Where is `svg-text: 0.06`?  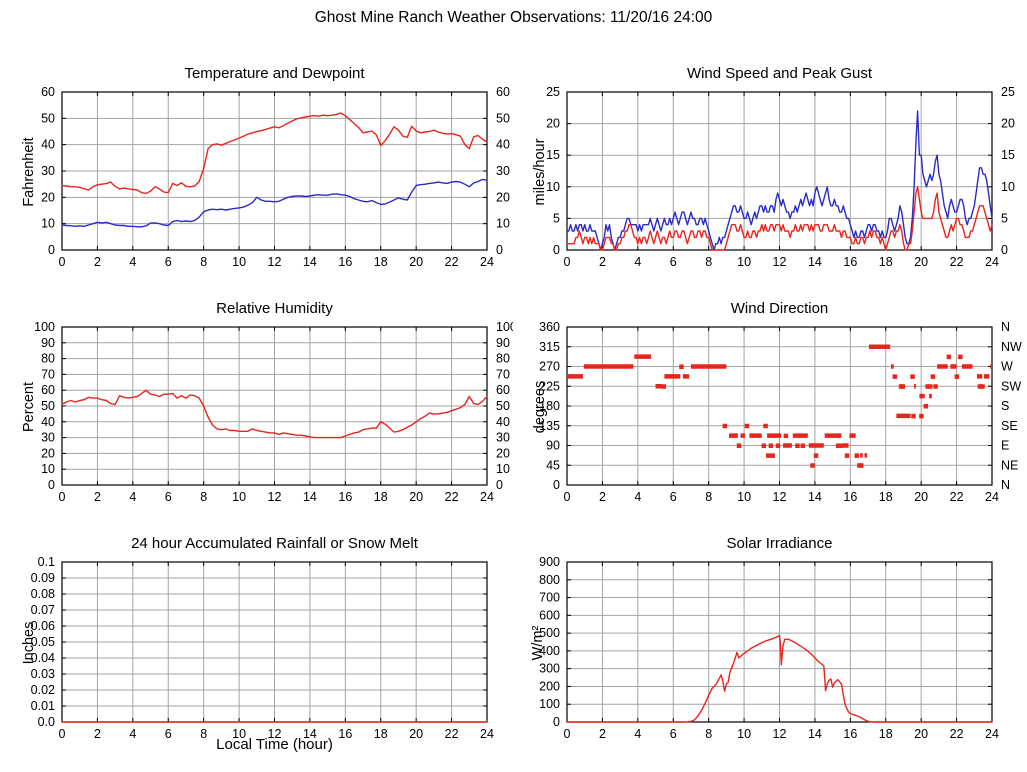
svg-text: 0.06 is located at coordinates (43, 626).